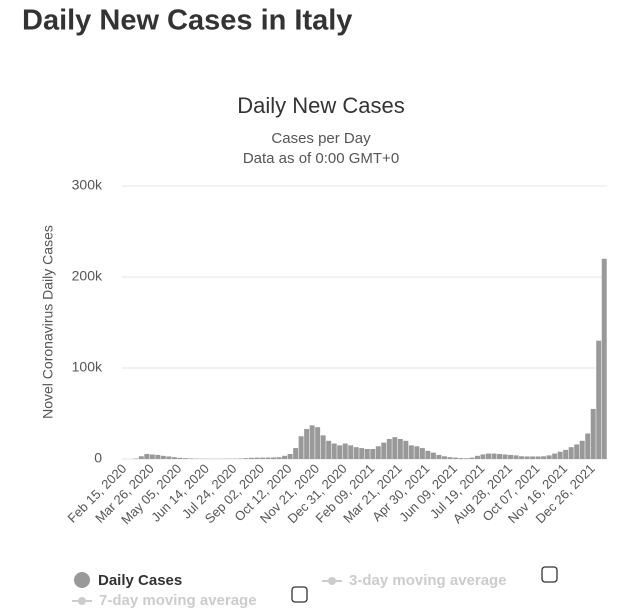 Image resolution: width=640 pixels, height=615 pixels. Describe the element at coordinates (187, 21) in the screenshot. I see `page-title: Daily New Cases in Italy` at that location.